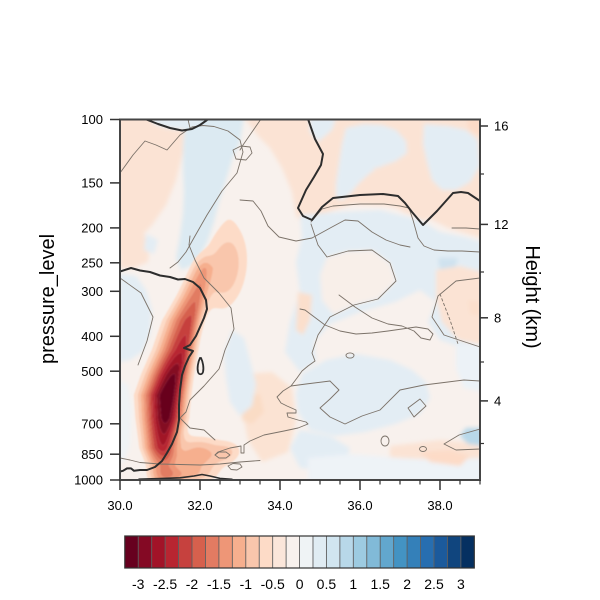  What do you see at coordinates (439, 505) in the screenshot?
I see `svg-text: 38.0` at bounding box center [439, 505].